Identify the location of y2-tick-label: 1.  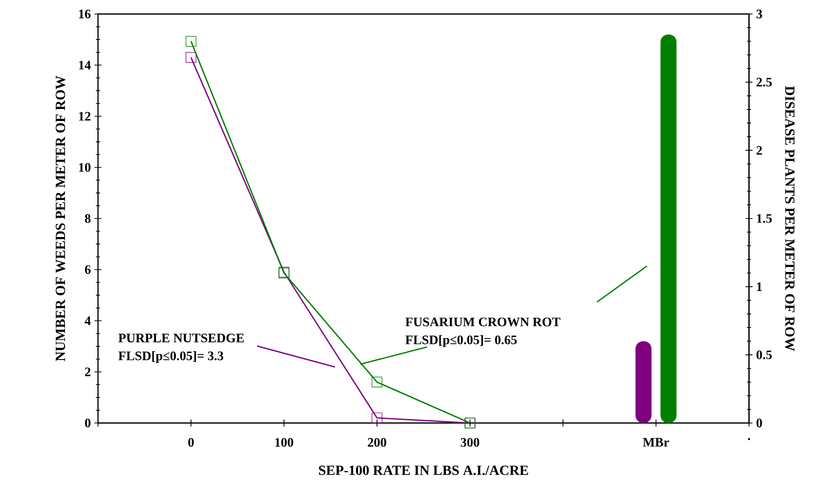
(759, 286).